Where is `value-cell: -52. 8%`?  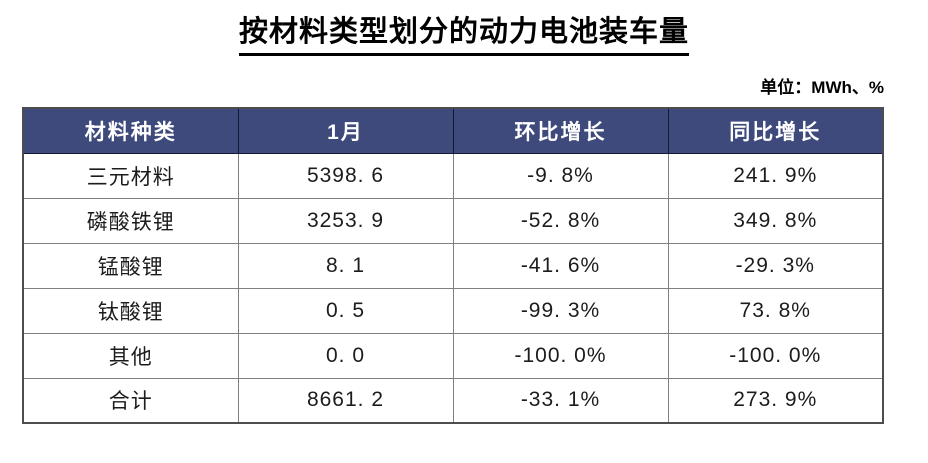
value-cell: -52. 8% is located at coordinates (560, 220).